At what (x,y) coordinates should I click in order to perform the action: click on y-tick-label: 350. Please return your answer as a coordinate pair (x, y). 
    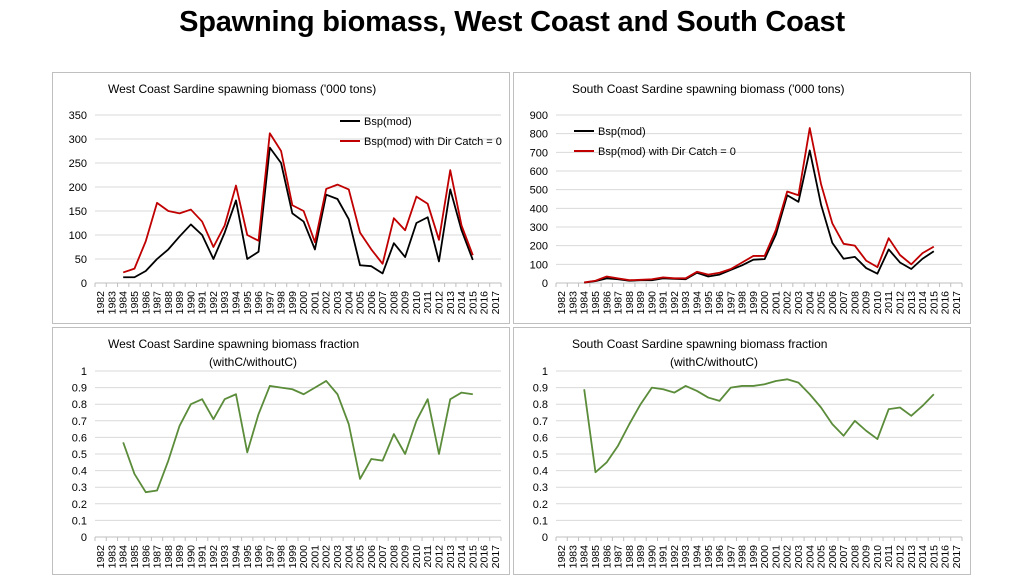
    Looking at the image, I should click on (78, 116).